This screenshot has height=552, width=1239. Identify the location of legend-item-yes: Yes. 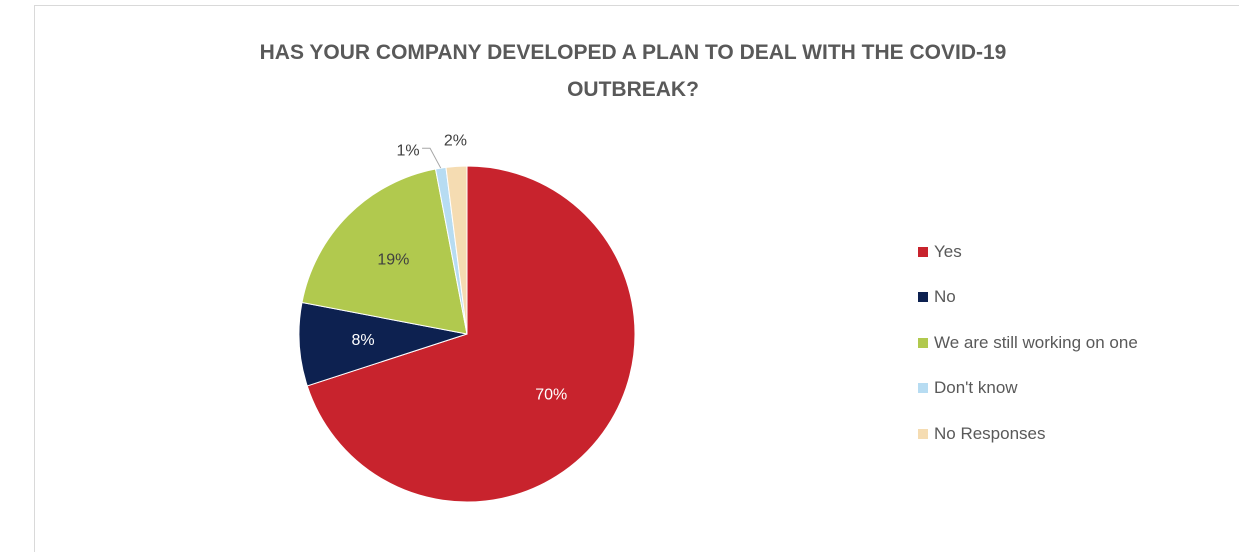
(1028, 252).